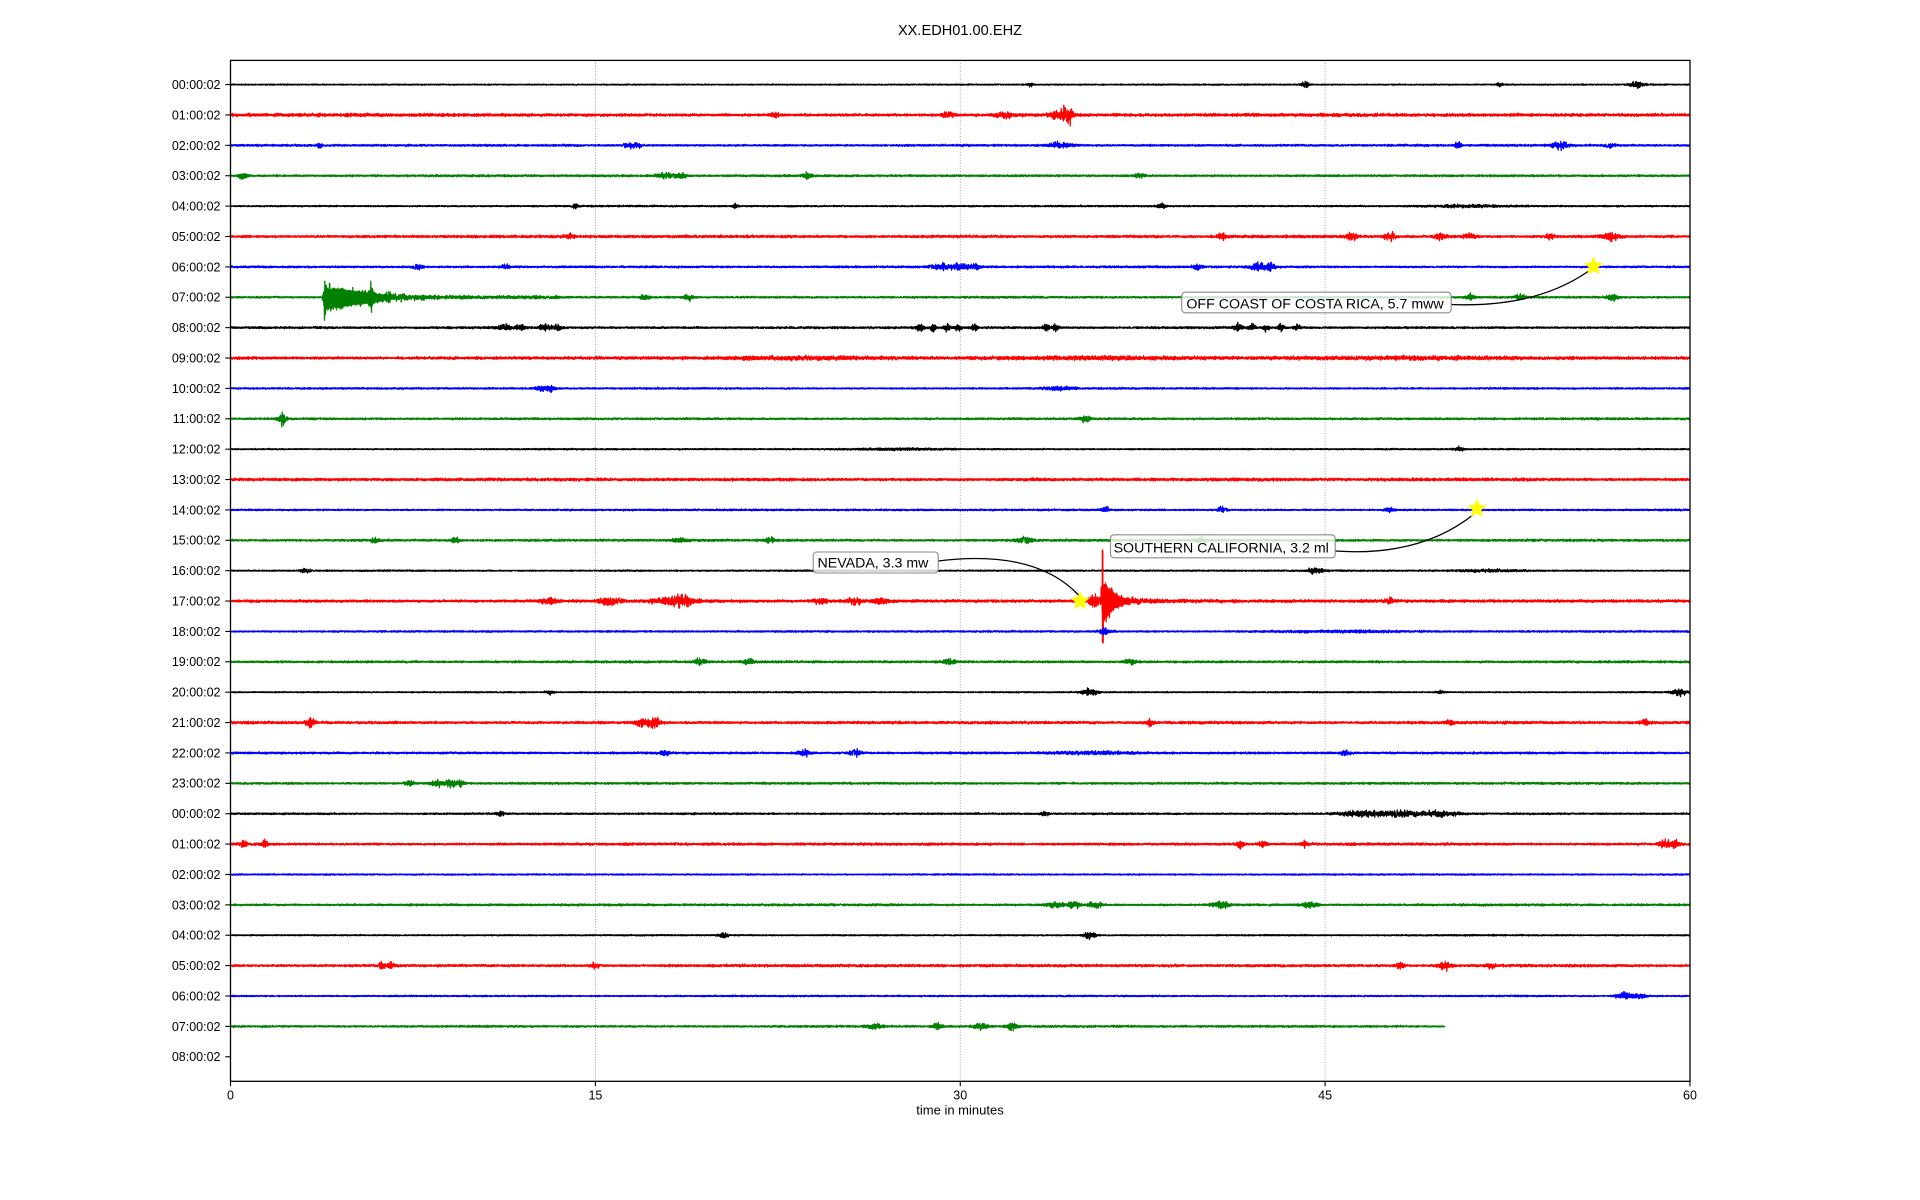 The width and height of the screenshot is (1920, 1200). I want to click on svg-text: 60, so click(1690, 1096).